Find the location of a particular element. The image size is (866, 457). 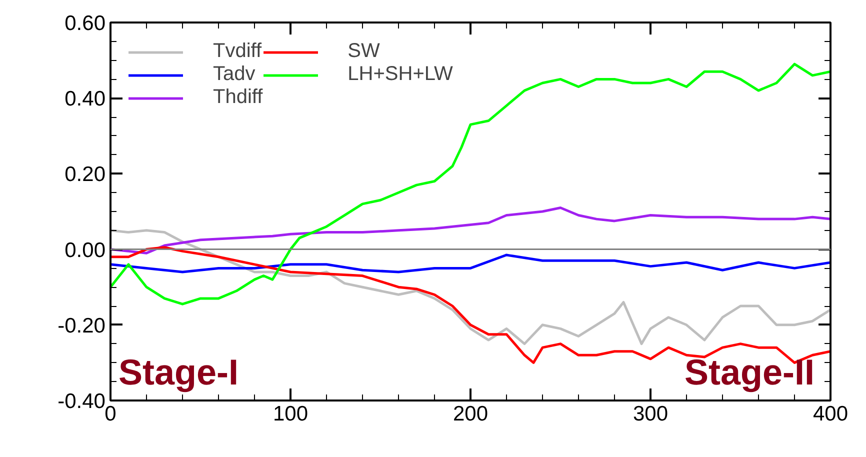

x-tick-label: 0 is located at coordinates (110, 414).